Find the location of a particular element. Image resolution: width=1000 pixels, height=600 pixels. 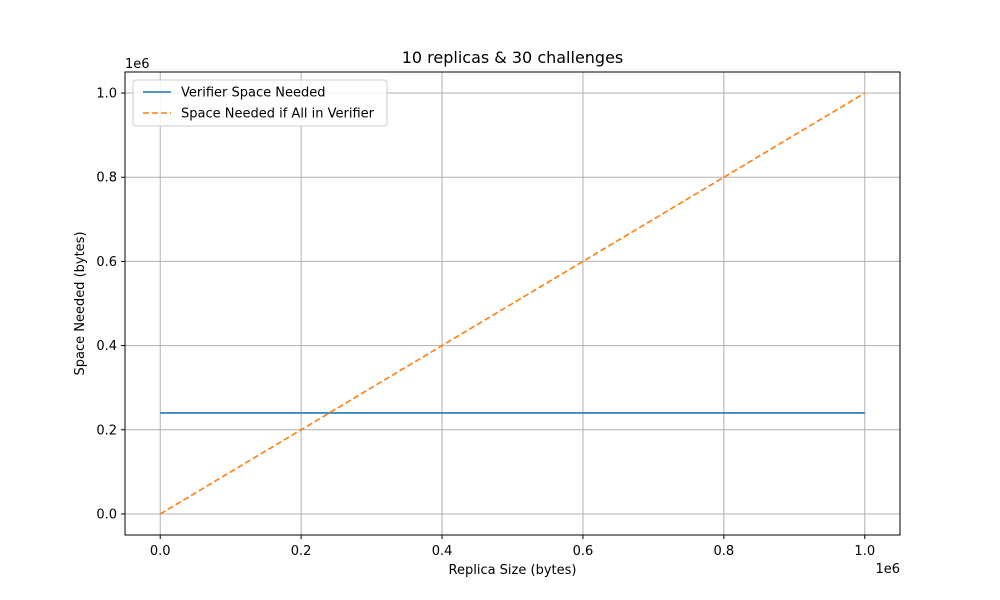

y-tick-label: 1.0 is located at coordinates (106, 94).